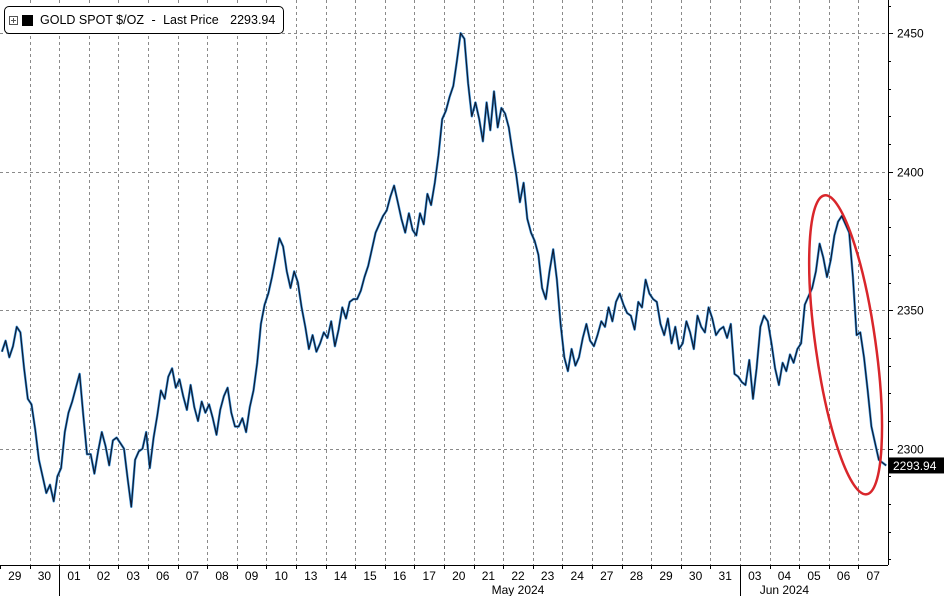 This screenshot has height=596, width=944. Describe the element at coordinates (845, 345) in the screenshot. I see `callout-ellipse` at that location.